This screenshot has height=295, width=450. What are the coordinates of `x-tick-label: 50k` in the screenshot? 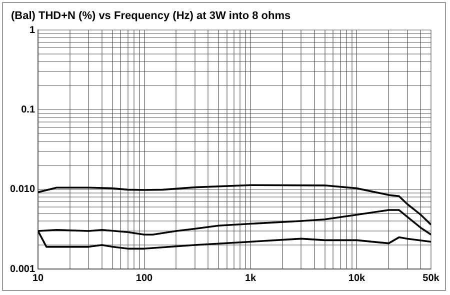 It's located at (431, 278).